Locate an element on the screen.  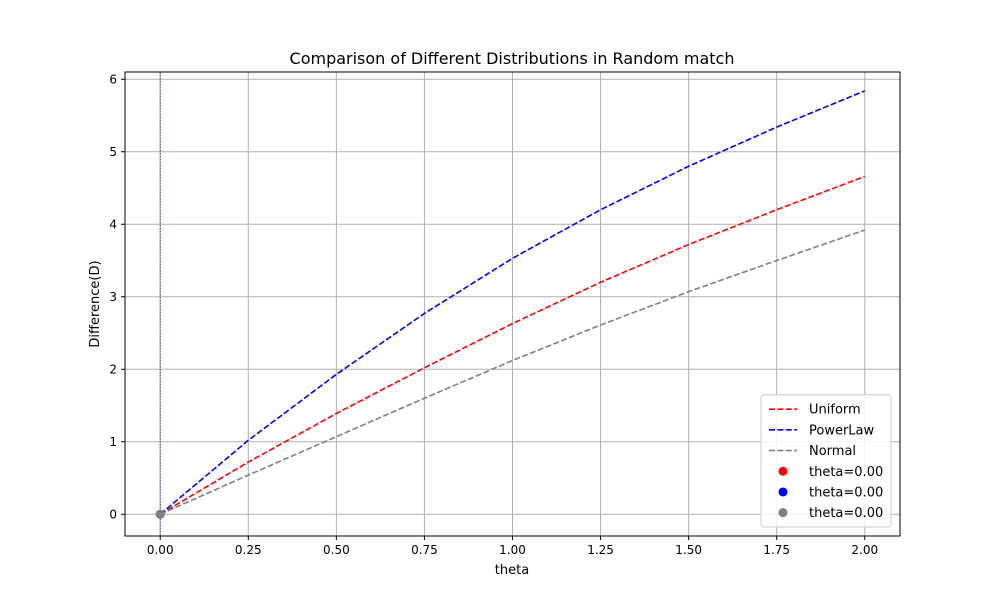
x-axis-label: theta is located at coordinates (512, 570).